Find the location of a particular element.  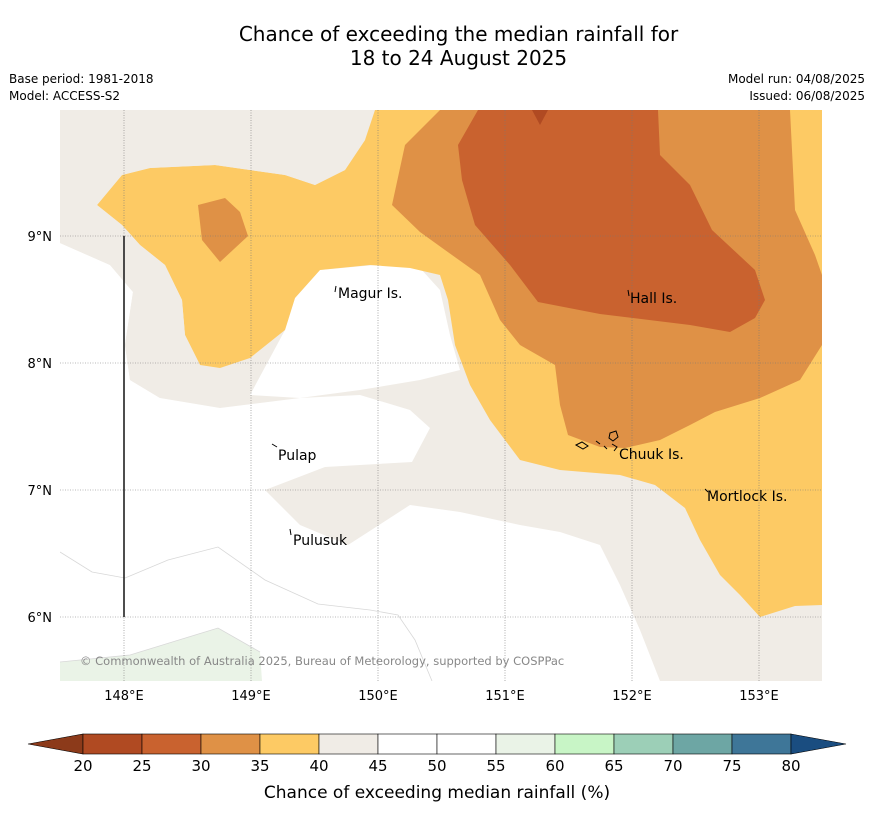

place-label-pulap: Pulap is located at coordinates (297, 456).